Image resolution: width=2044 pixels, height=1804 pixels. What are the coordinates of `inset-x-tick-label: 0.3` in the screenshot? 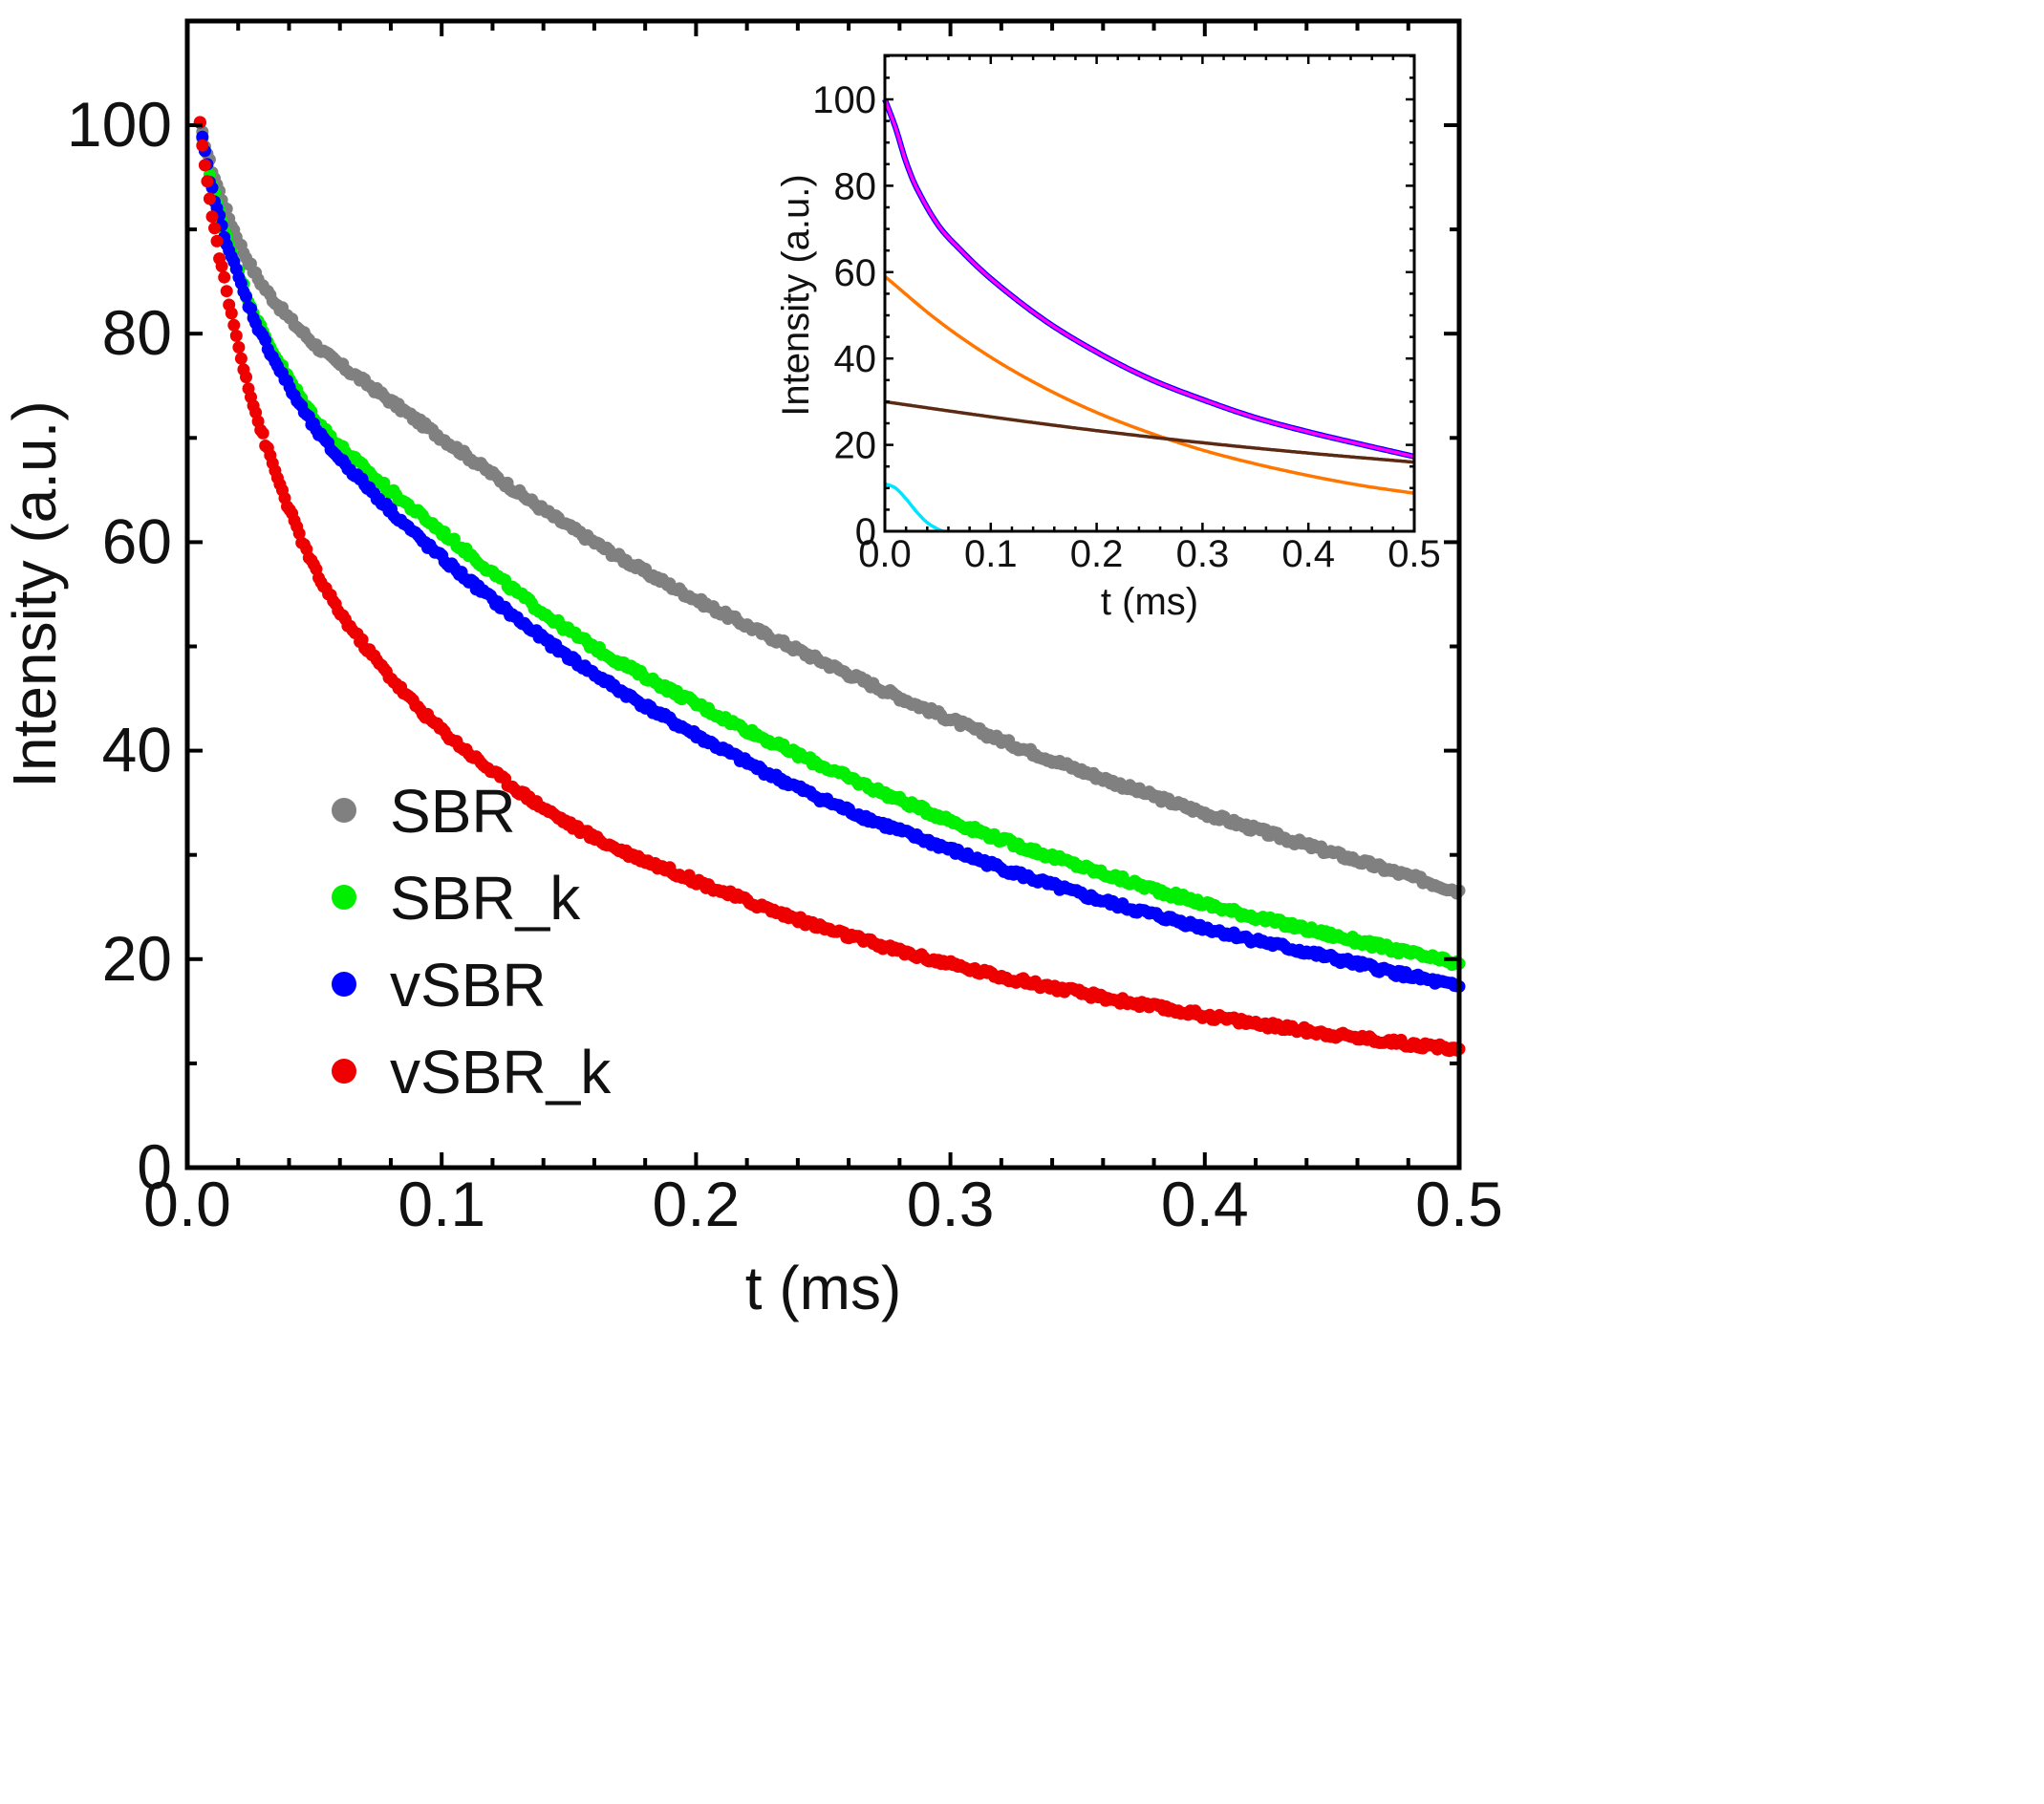 It's located at (1203, 554).